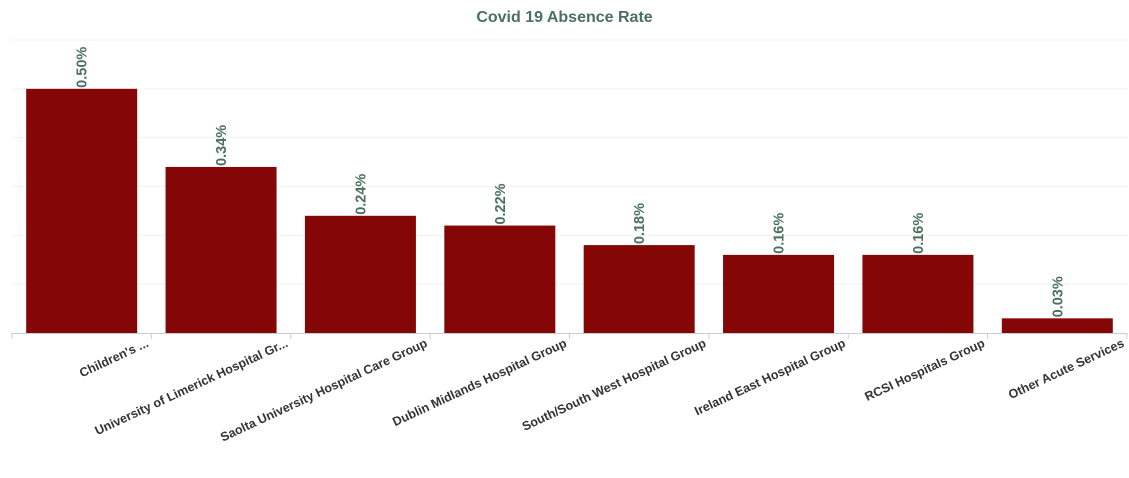 The image size is (1129, 478). What do you see at coordinates (1058, 296) in the screenshot?
I see `data-label: 0.03%` at bounding box center [1058, 296].